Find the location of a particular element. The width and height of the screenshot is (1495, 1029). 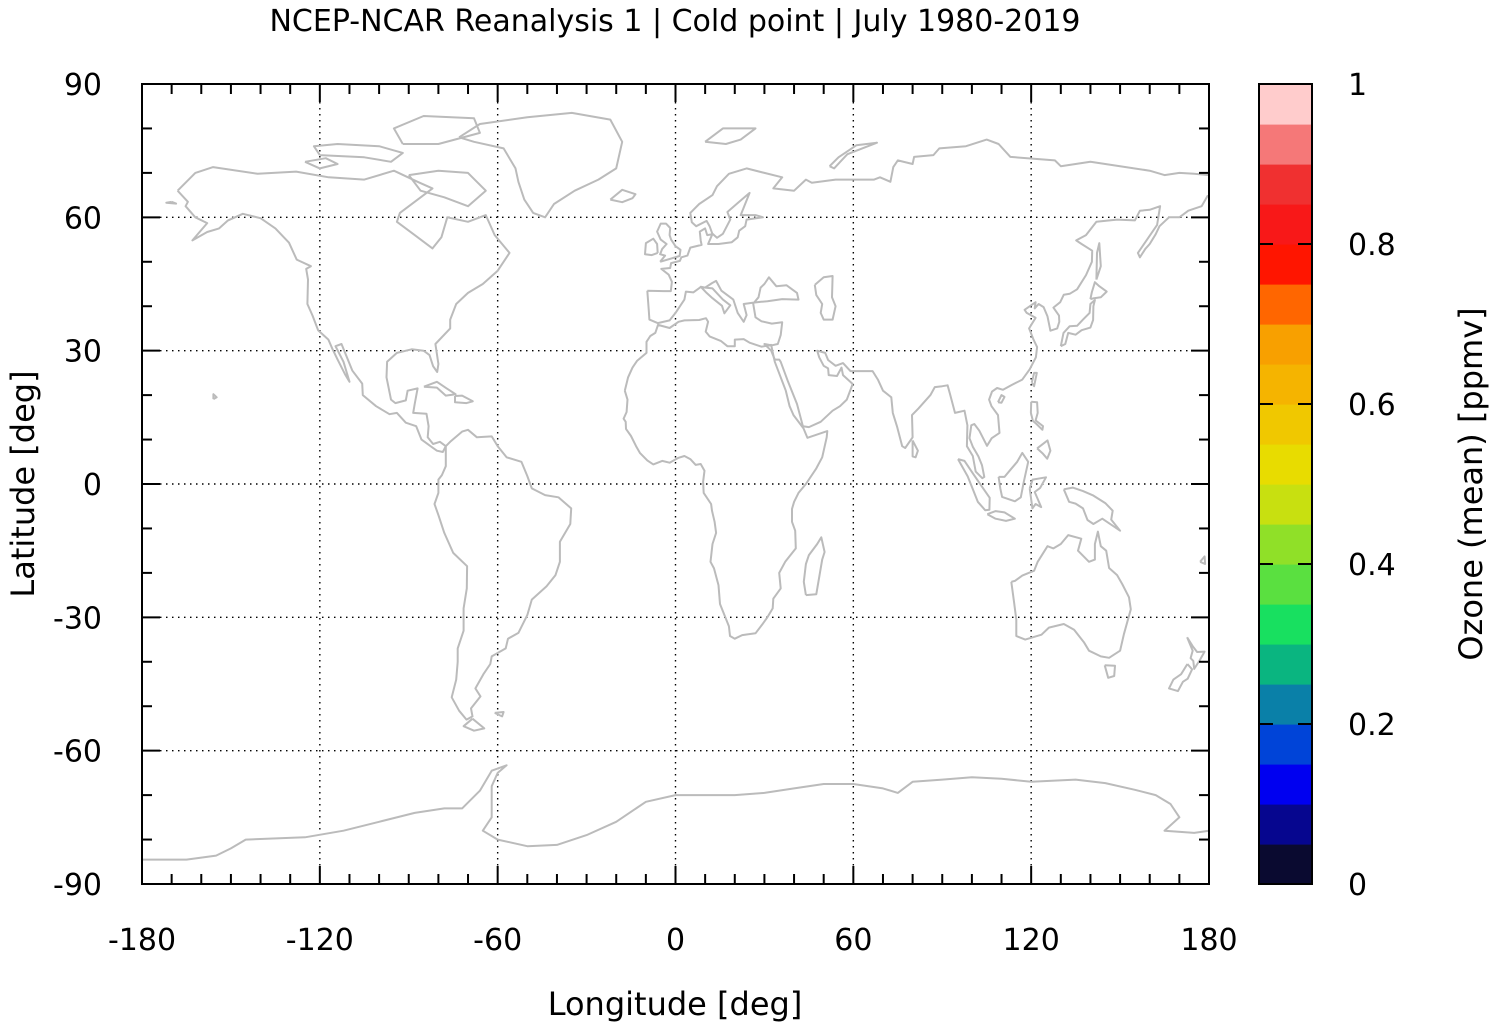

y-tick-labels: -90 -60 -30 0 30 60 90 is located at coordinates (77, 485).